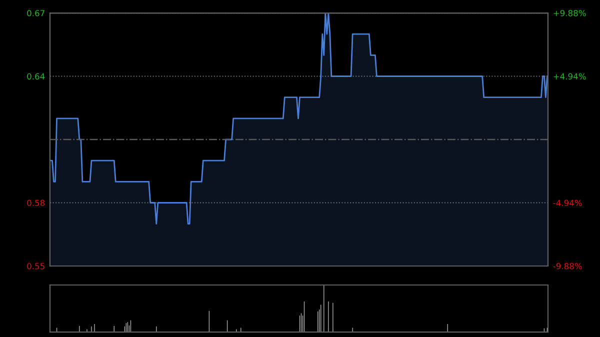  Describe the element at coordinates (570, 76) in the screenshot. I see `y2-tick-label: +4.94%` at that location.